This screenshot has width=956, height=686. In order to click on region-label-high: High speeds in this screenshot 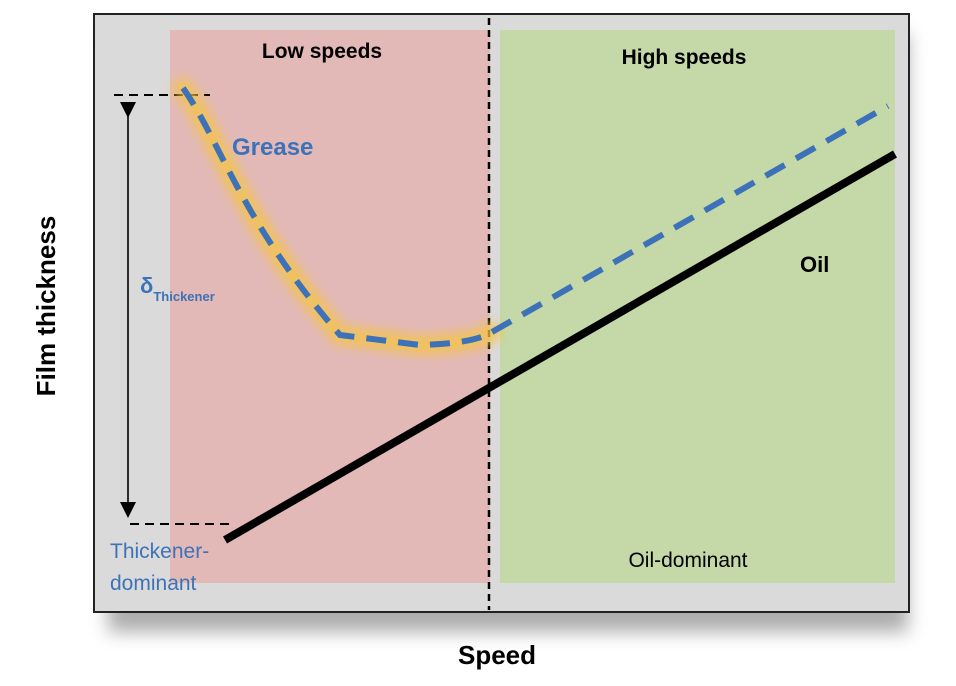, I will do `click(684, 57)`.